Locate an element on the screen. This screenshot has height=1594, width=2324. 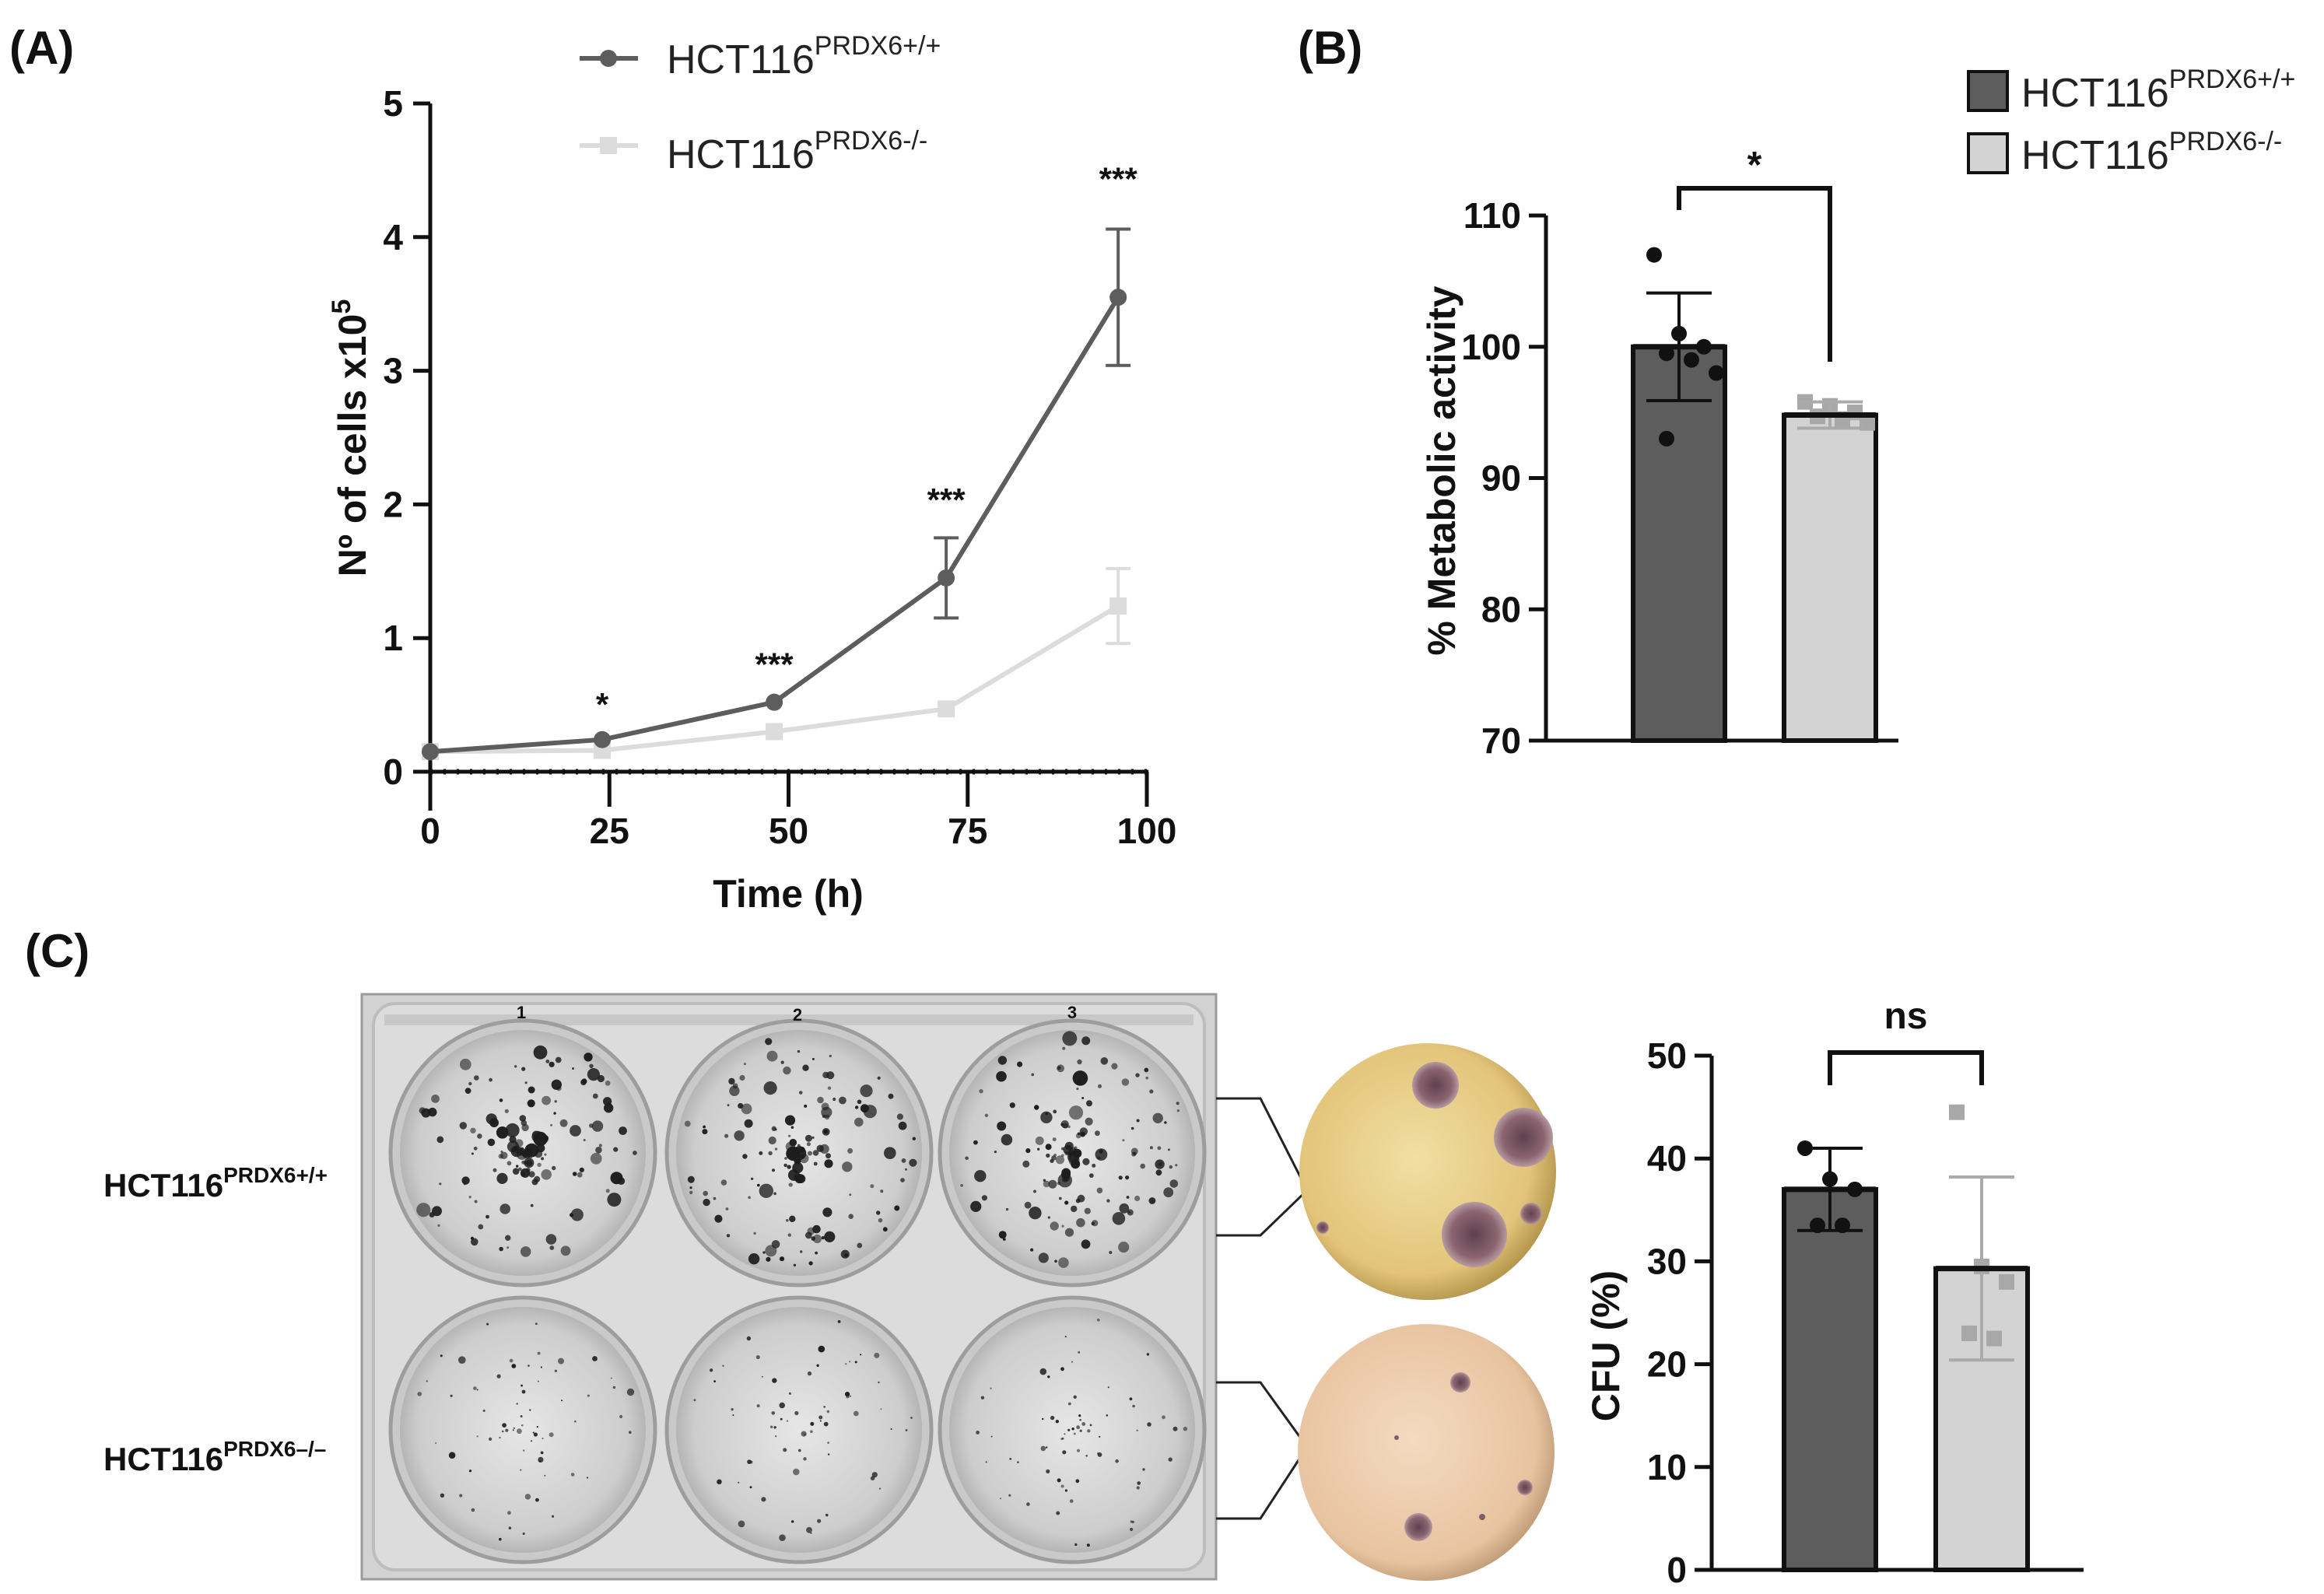
chart-a-x-ticks: 0 25 50 75 100 is located at coordinates (798, 811).